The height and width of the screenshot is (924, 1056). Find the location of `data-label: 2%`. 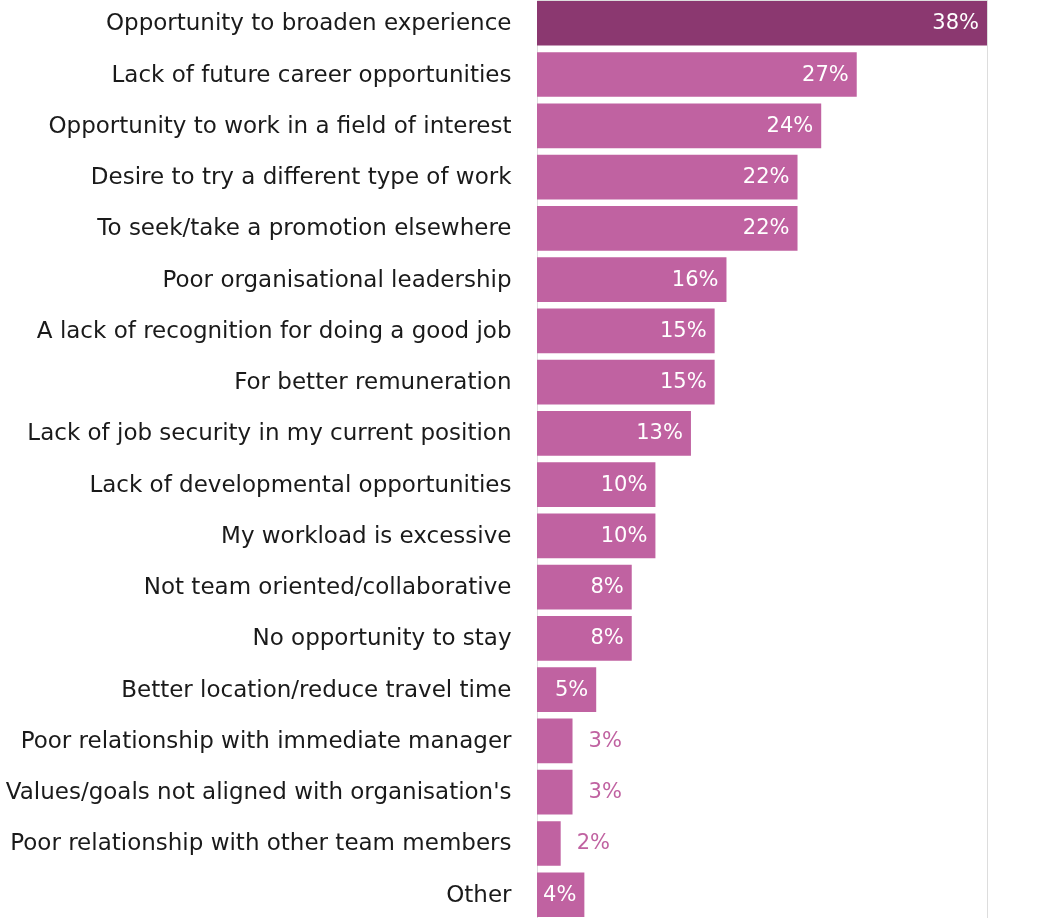

data-label: 2% is located at coordinates (593, 842).